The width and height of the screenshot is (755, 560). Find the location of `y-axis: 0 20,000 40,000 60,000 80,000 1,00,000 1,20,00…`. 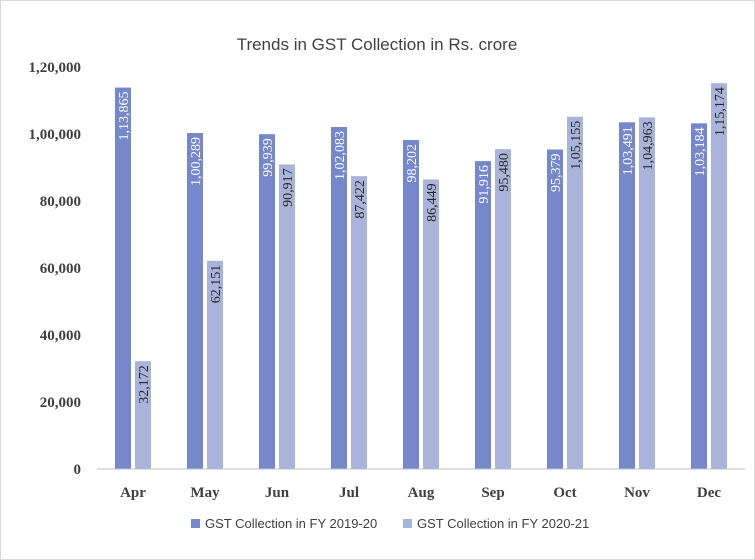

y-axis: 0 20,000 40,000 60,000 80,000 1,00,000 1,20,00… is located at coordinates (55, 269).